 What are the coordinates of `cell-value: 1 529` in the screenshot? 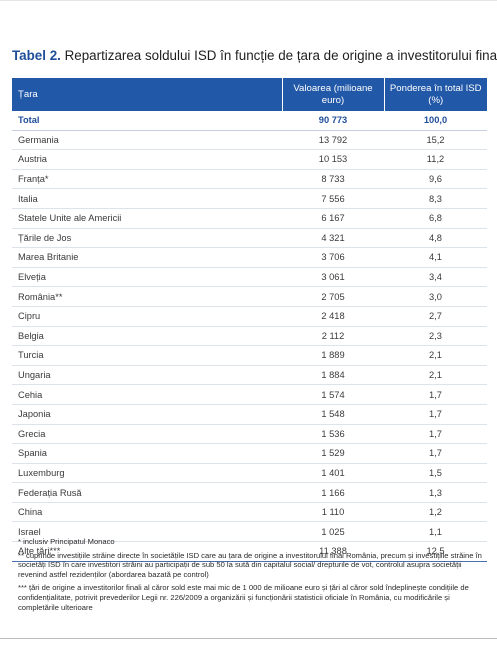 It's located at (333, 453).